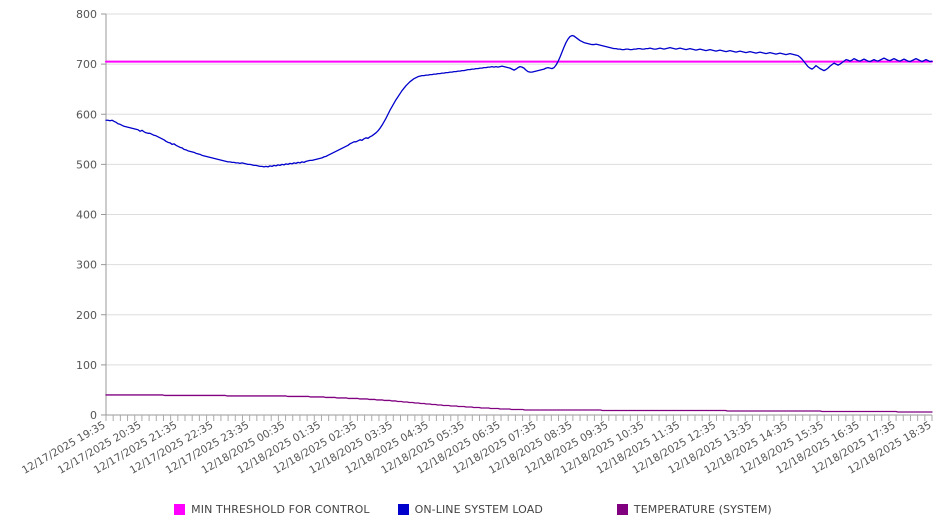  What do you see at coordinates (86, 365) in the screenshot?
I see `y-tick-label: 100` at bounding box center [86, 365].